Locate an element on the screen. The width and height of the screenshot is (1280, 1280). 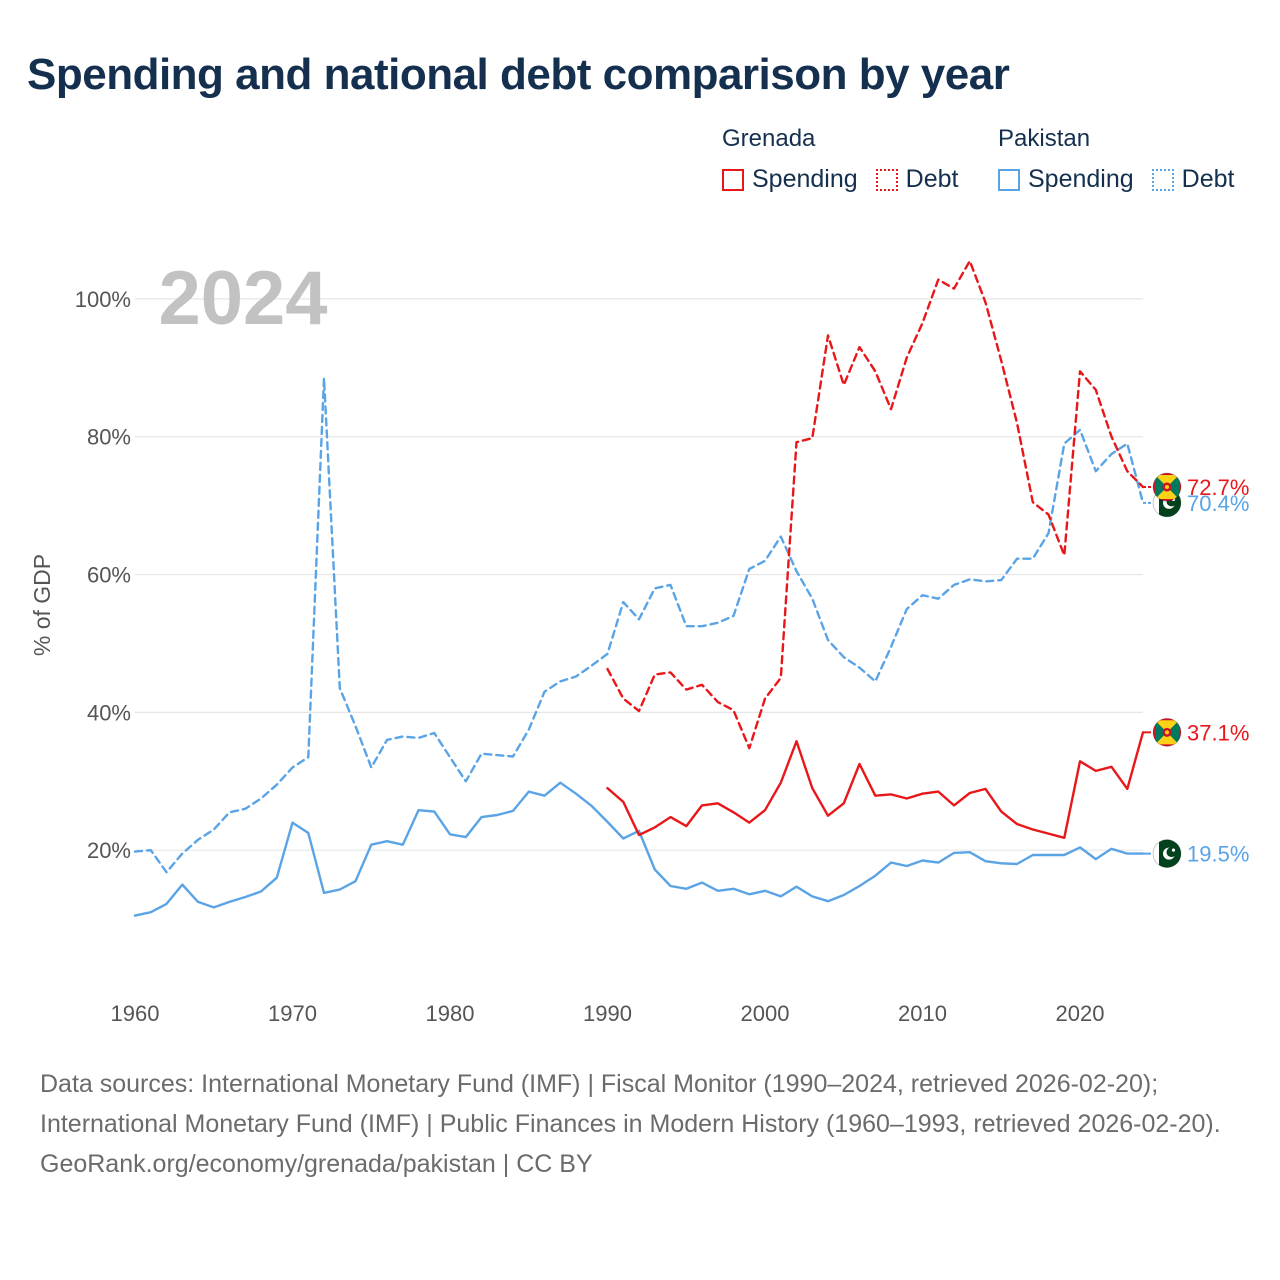
x-tick-label: 1960 is located at coordinates (135, 1013).